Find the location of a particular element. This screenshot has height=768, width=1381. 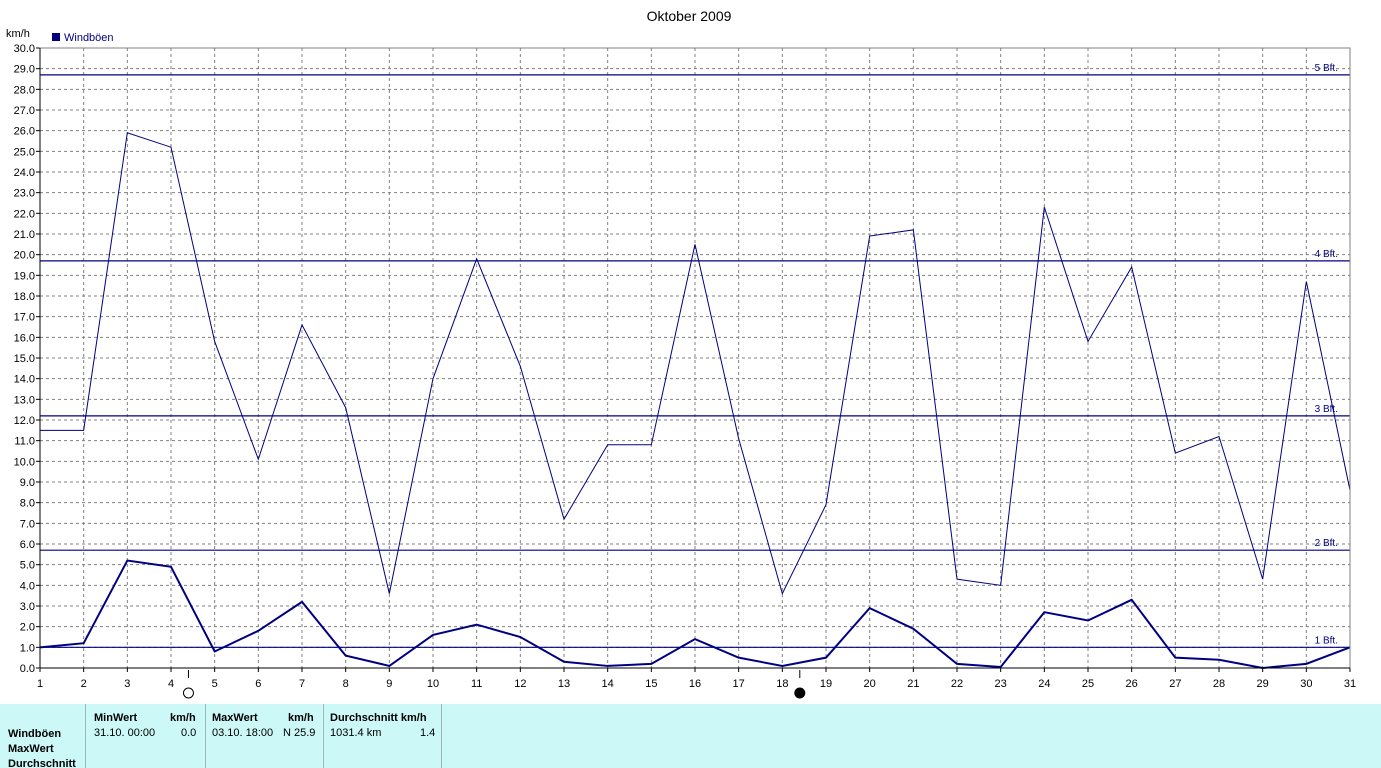

x-tick-label: 30 is located at coordinates (1306, 684).